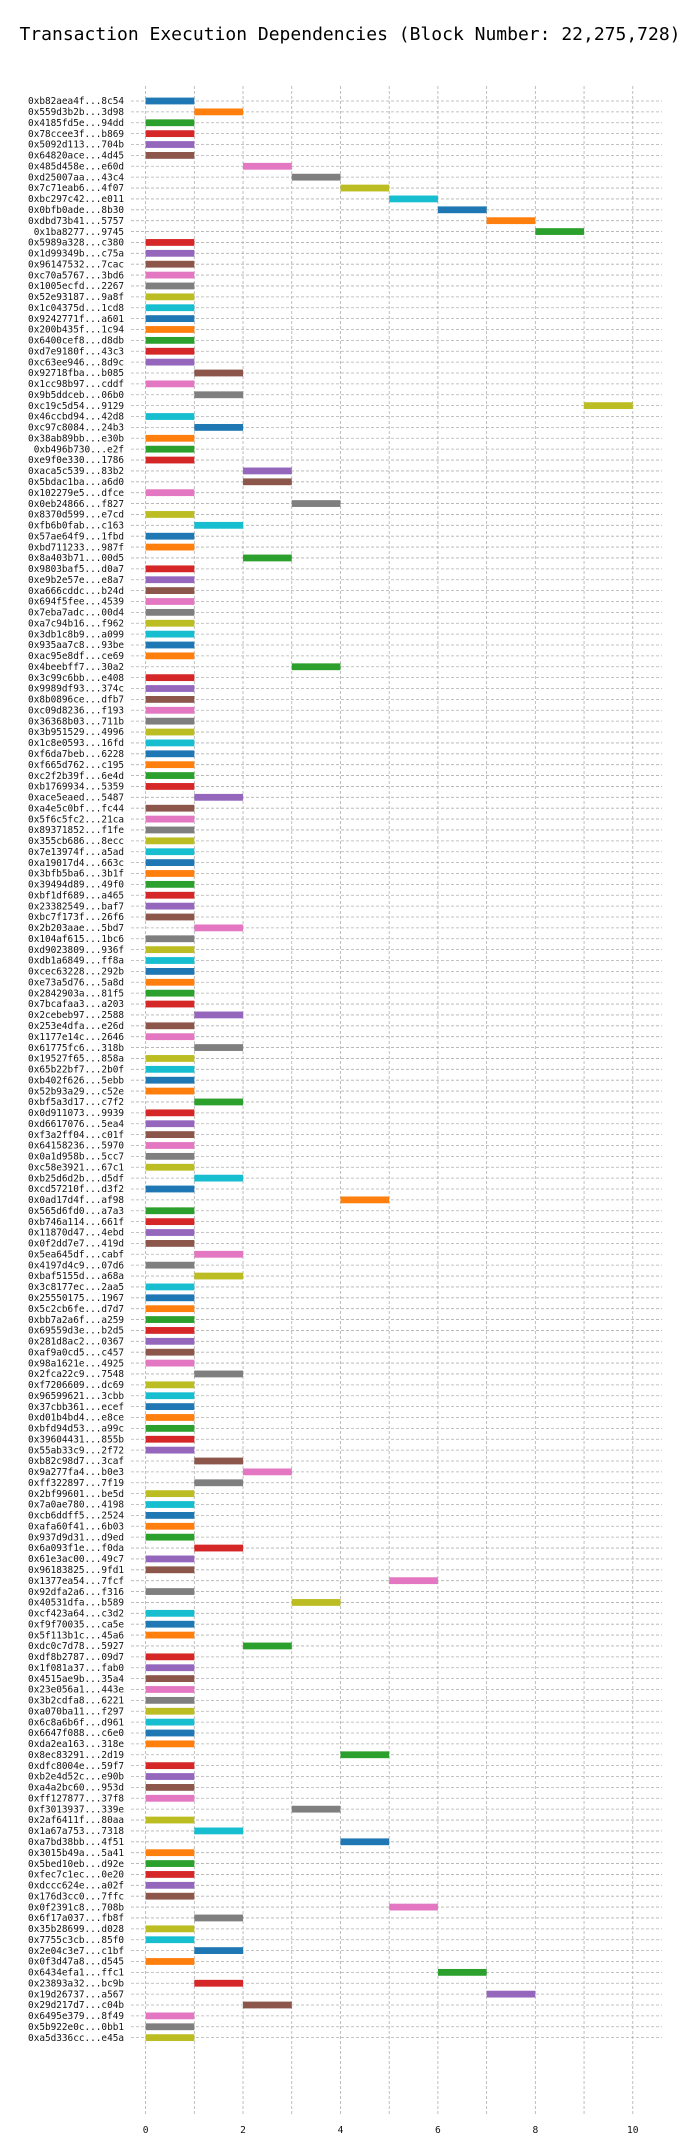 The height and width of the screenshot is (2148, 700). What do you see at coordinates (76, 145) in the screenshot?
I see `y-tick-label: 0x5092d113...704b` at bounding box center [76, 145].